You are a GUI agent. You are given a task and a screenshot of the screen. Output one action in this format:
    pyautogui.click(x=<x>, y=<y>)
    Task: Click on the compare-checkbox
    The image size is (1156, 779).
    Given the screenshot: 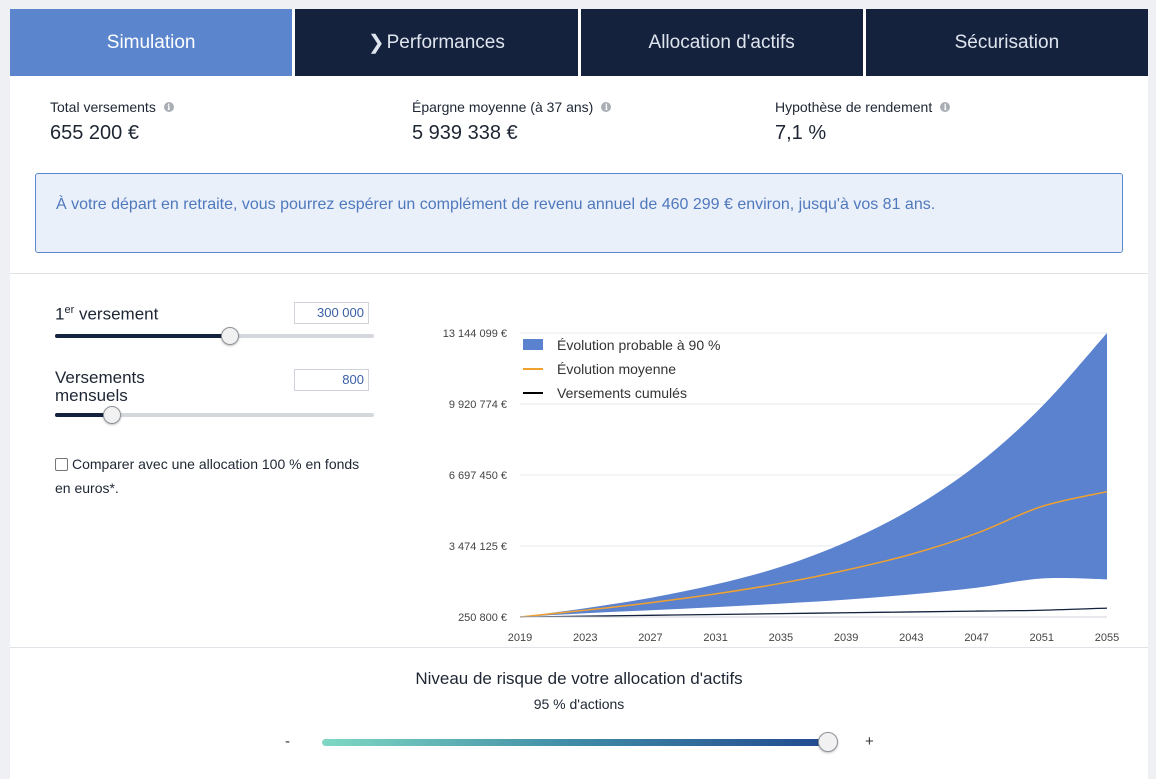 What is the action you would take?
    pyautogui.click(x=61, y=464)
    